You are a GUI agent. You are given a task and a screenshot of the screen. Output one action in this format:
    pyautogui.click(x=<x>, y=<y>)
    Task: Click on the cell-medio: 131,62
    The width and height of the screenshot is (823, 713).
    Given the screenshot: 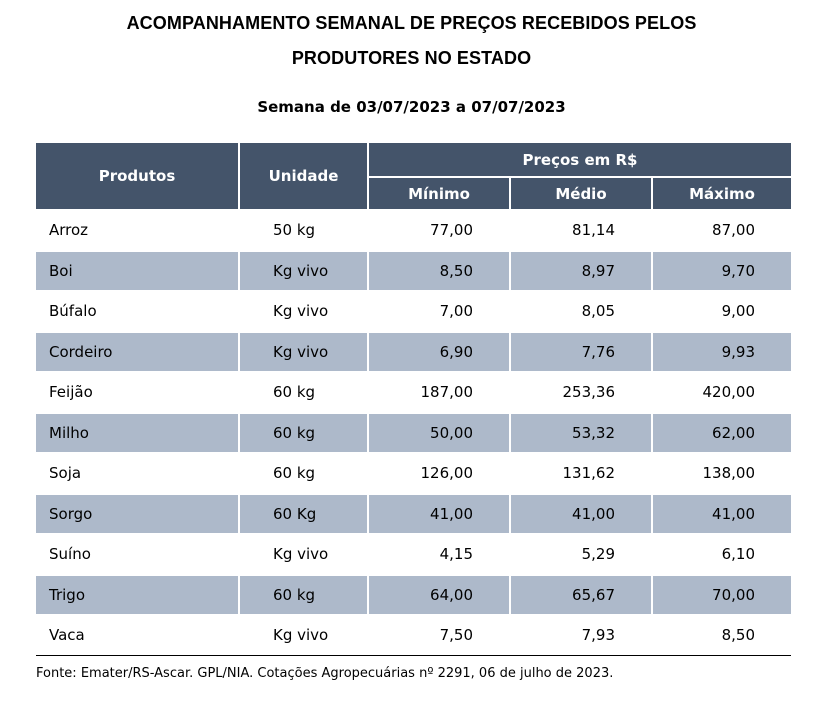 What is the action you would take?
    pyautogui.click(x=580, y=472)
    